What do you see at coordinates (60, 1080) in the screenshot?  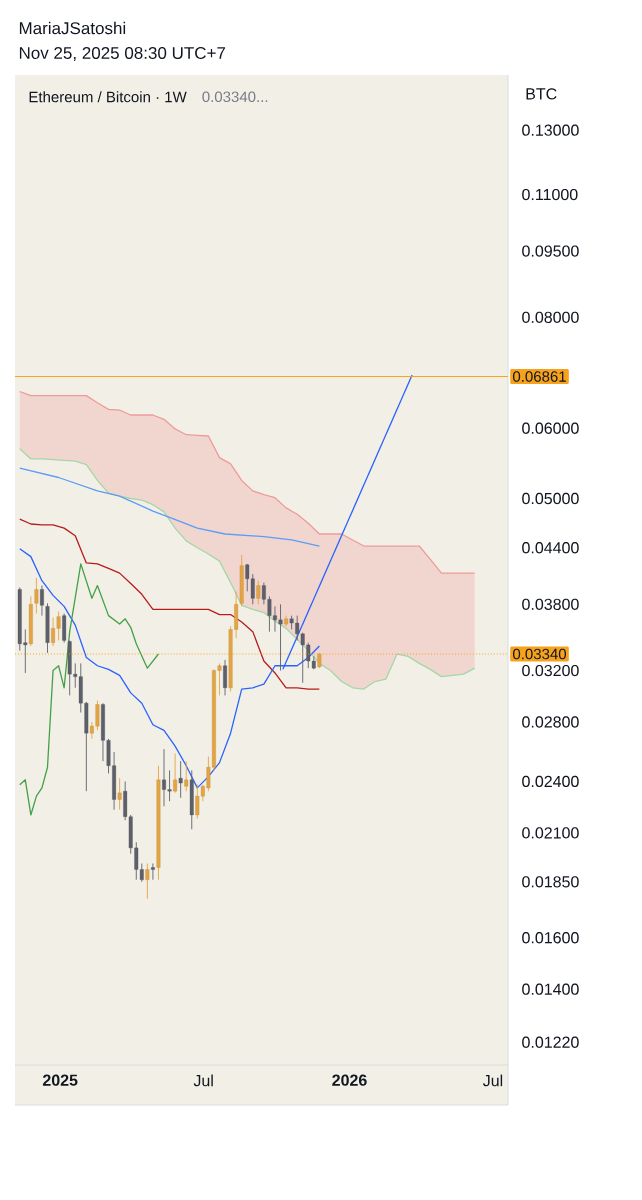 I see `x-tick-label: 2025` at bounding box center [60, 1080].